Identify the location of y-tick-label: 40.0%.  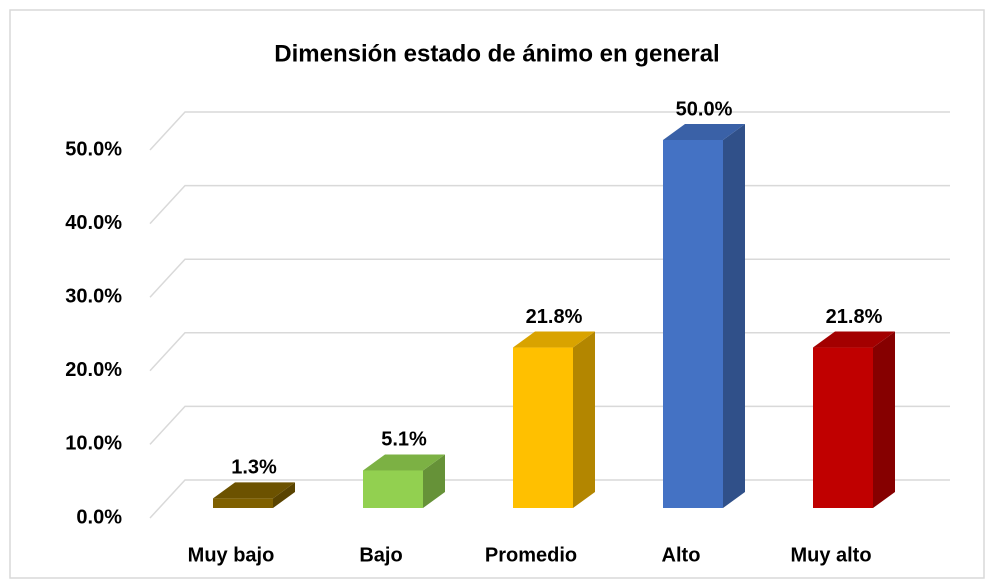
(93, 223).